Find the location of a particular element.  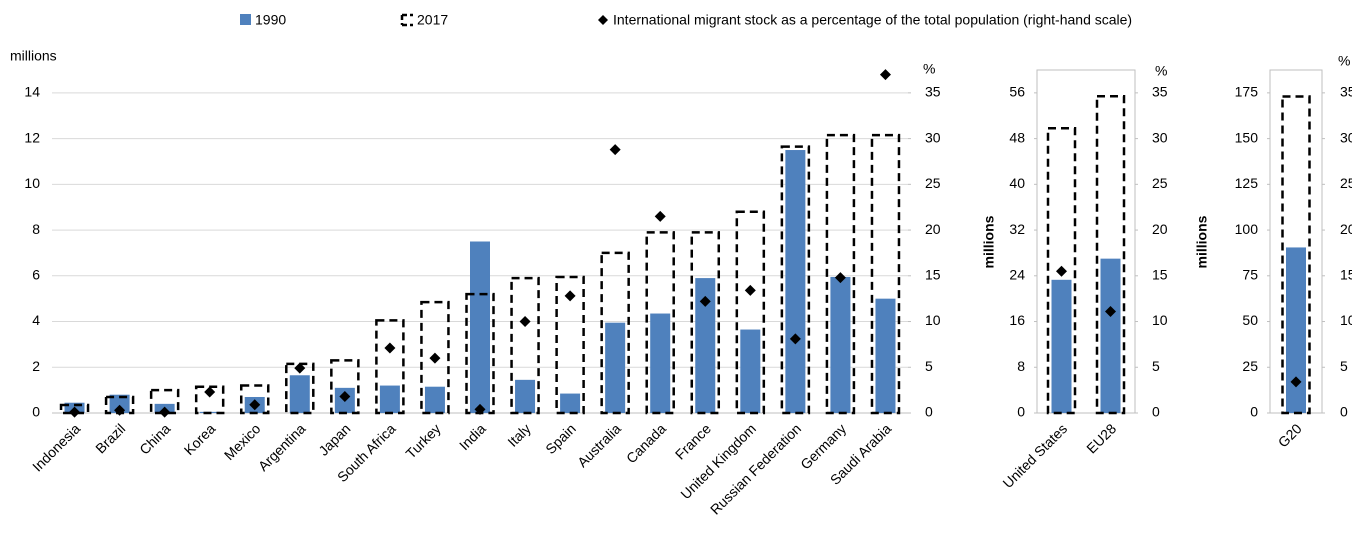

y-tick-label: 14 is located at coordinates (32, 92).